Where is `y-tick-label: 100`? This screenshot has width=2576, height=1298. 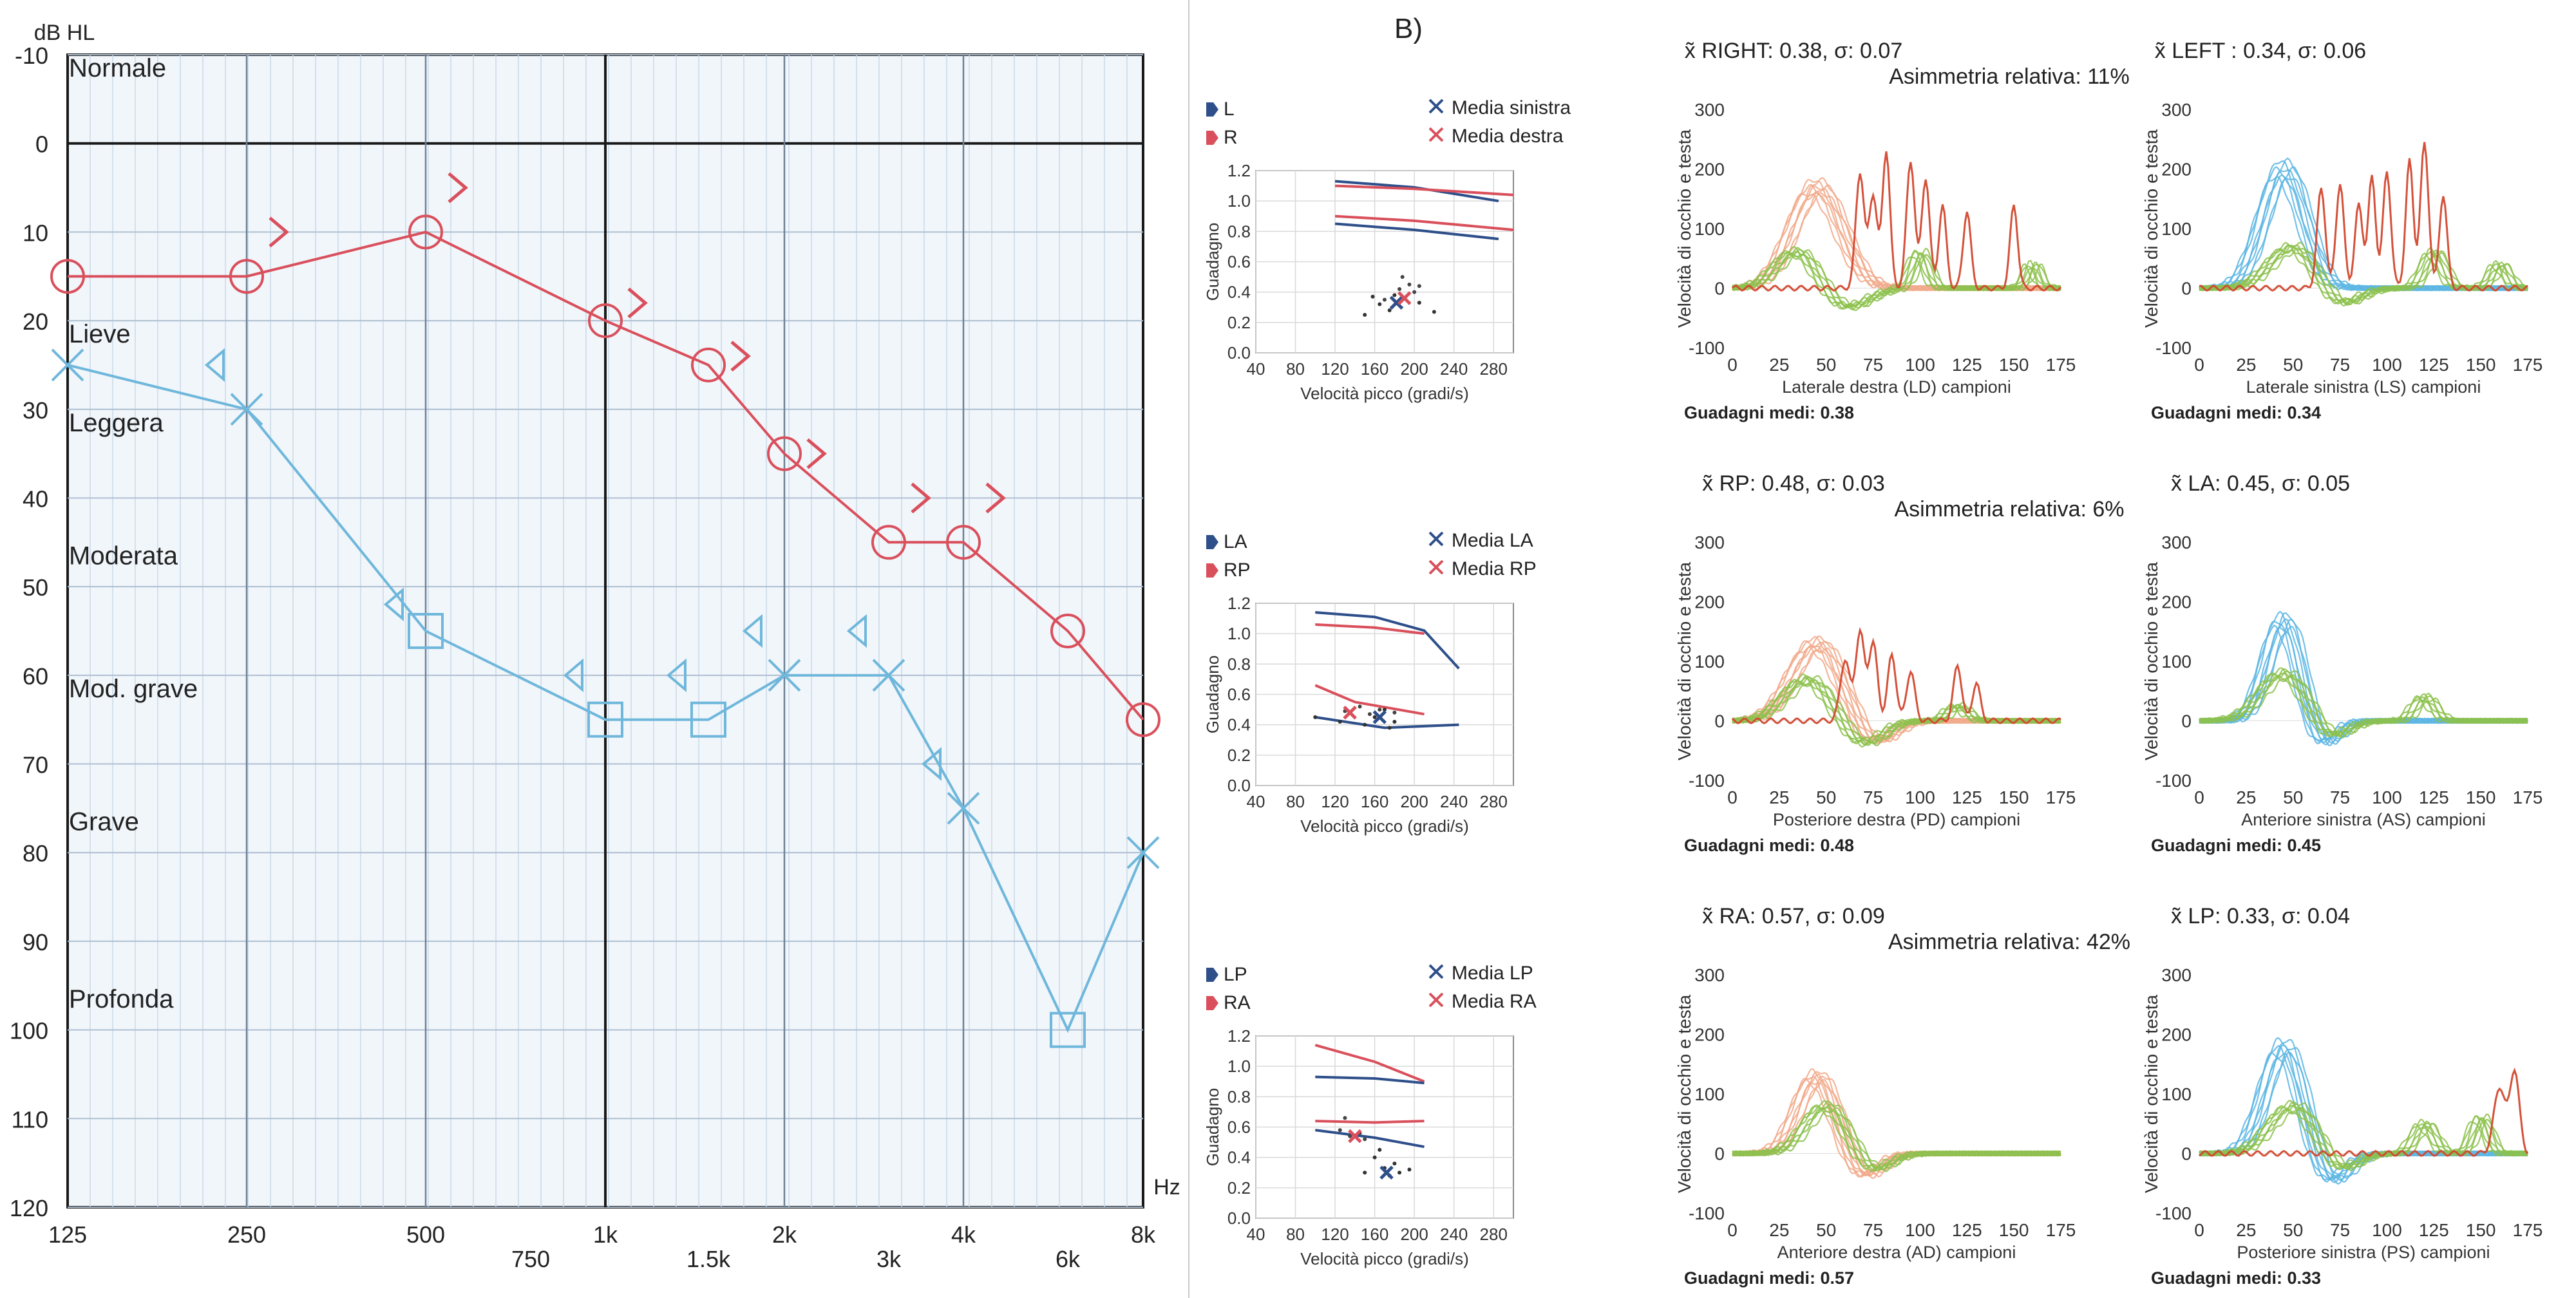 y-tick-label: 100 is located at coordinates (29, 1031).